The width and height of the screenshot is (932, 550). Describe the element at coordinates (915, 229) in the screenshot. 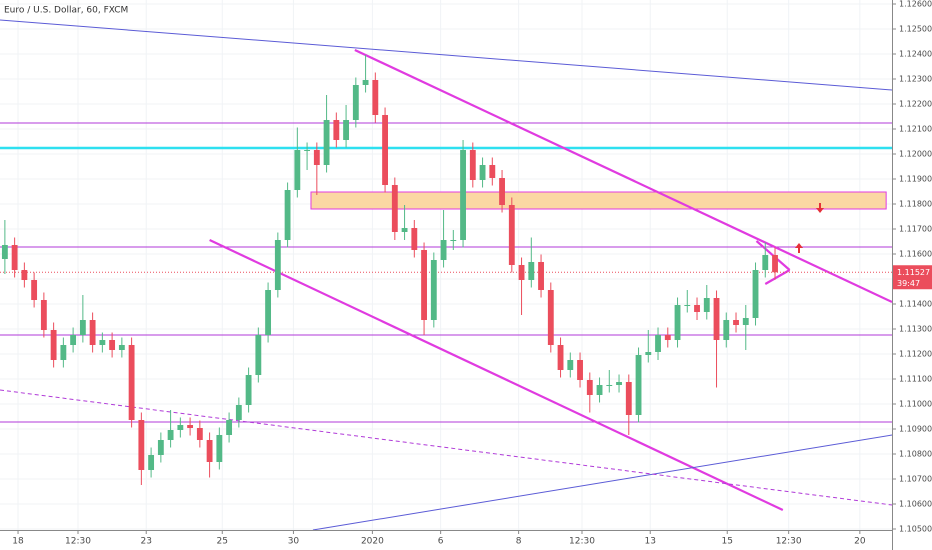

I see `y-tick-label: 1.11700` at that location.